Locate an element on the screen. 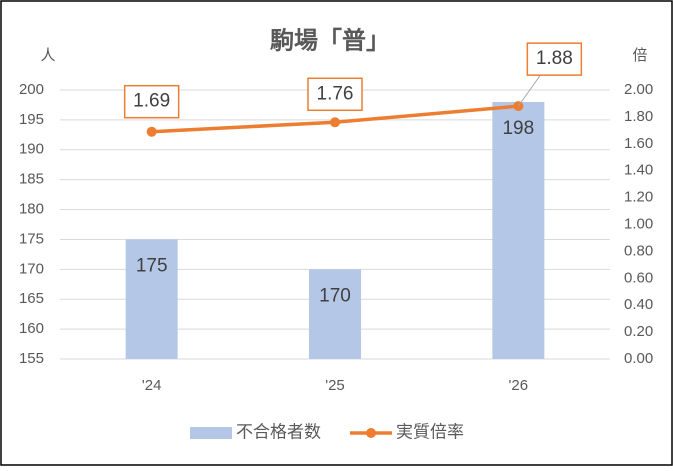  y-tick-label: 190 is located at coordinates (31, 149).